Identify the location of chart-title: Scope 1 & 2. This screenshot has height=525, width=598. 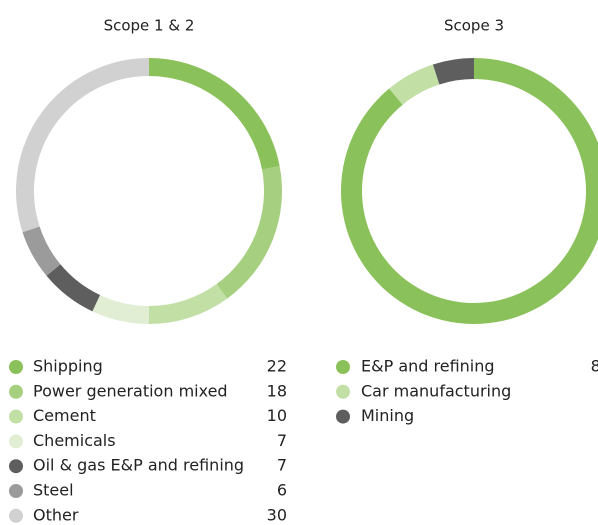
(149, 26).